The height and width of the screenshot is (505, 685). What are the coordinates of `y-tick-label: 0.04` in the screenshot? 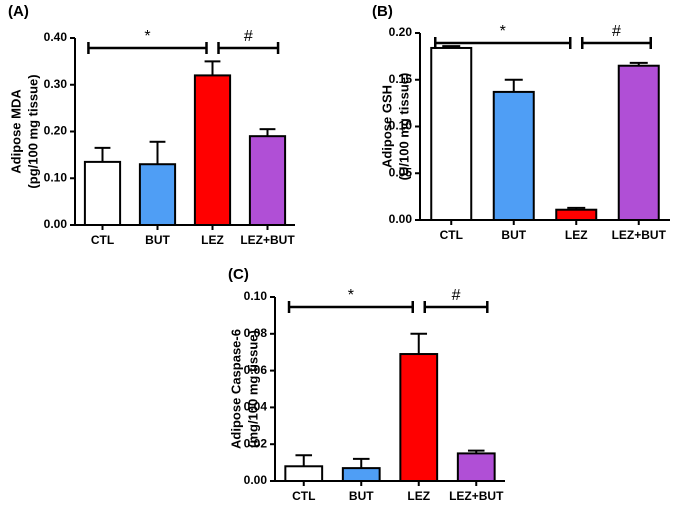 It's located at (256, 407).